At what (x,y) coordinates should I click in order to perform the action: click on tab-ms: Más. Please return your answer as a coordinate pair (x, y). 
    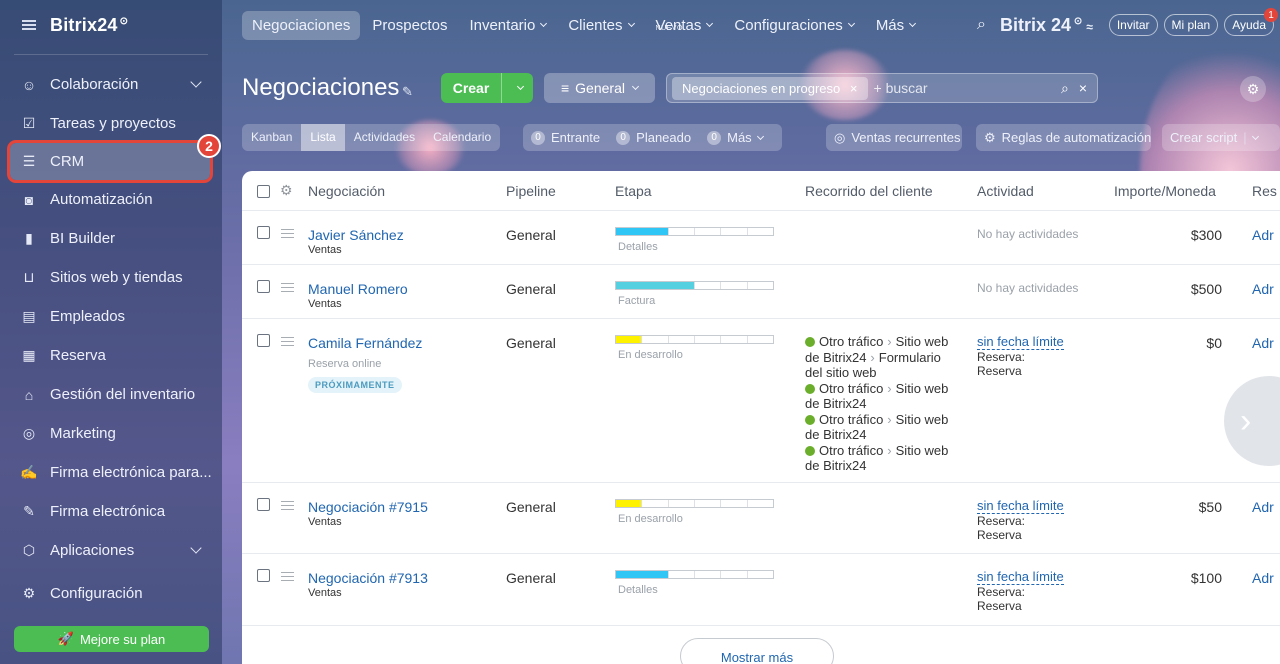
    Looking at the image, I should click on (896, 25).